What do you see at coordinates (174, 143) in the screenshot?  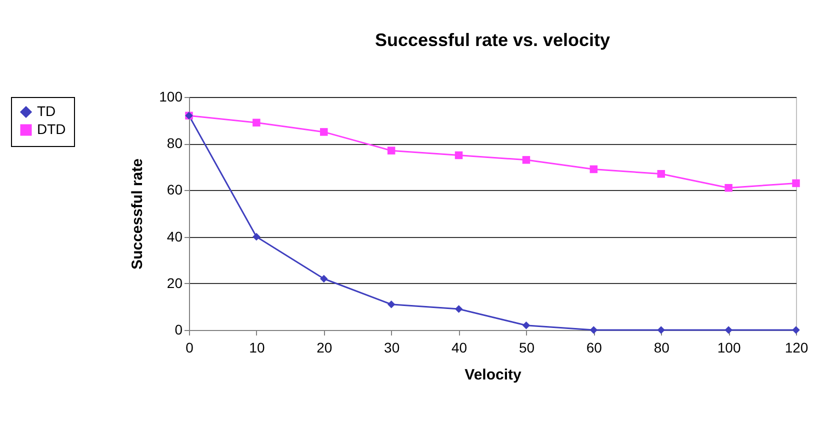 I see `y-tick-label: 80` at bounding box center [174, 143].